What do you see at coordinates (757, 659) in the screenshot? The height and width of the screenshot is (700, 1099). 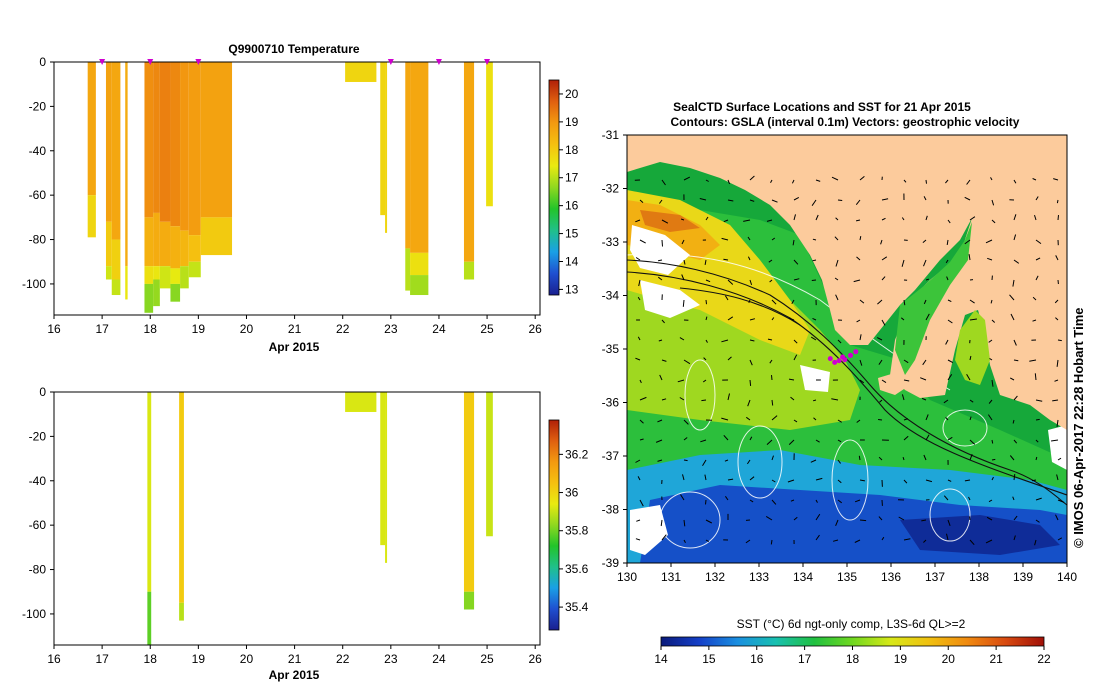 I see `sst-tick-label: 16` at bounding box center [757, 659].